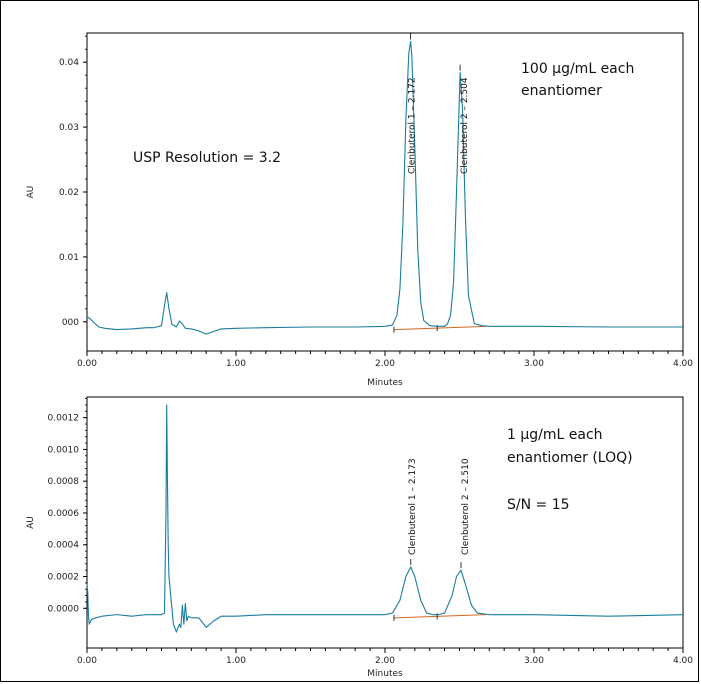  What do you see at coordinates (69, 128) in the screenshot?
I see `y-tick-label: 0.03` at bounding box center [69, 128].